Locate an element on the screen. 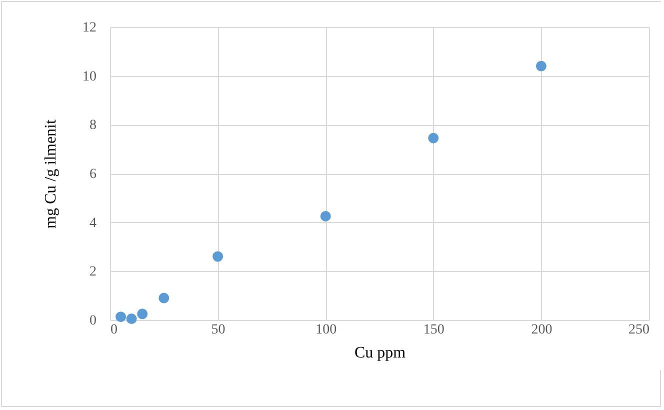 Image resolution: width=664 pixels, height=410 pixels. y-tick-label: 8 is located at coordinates (93, 126).